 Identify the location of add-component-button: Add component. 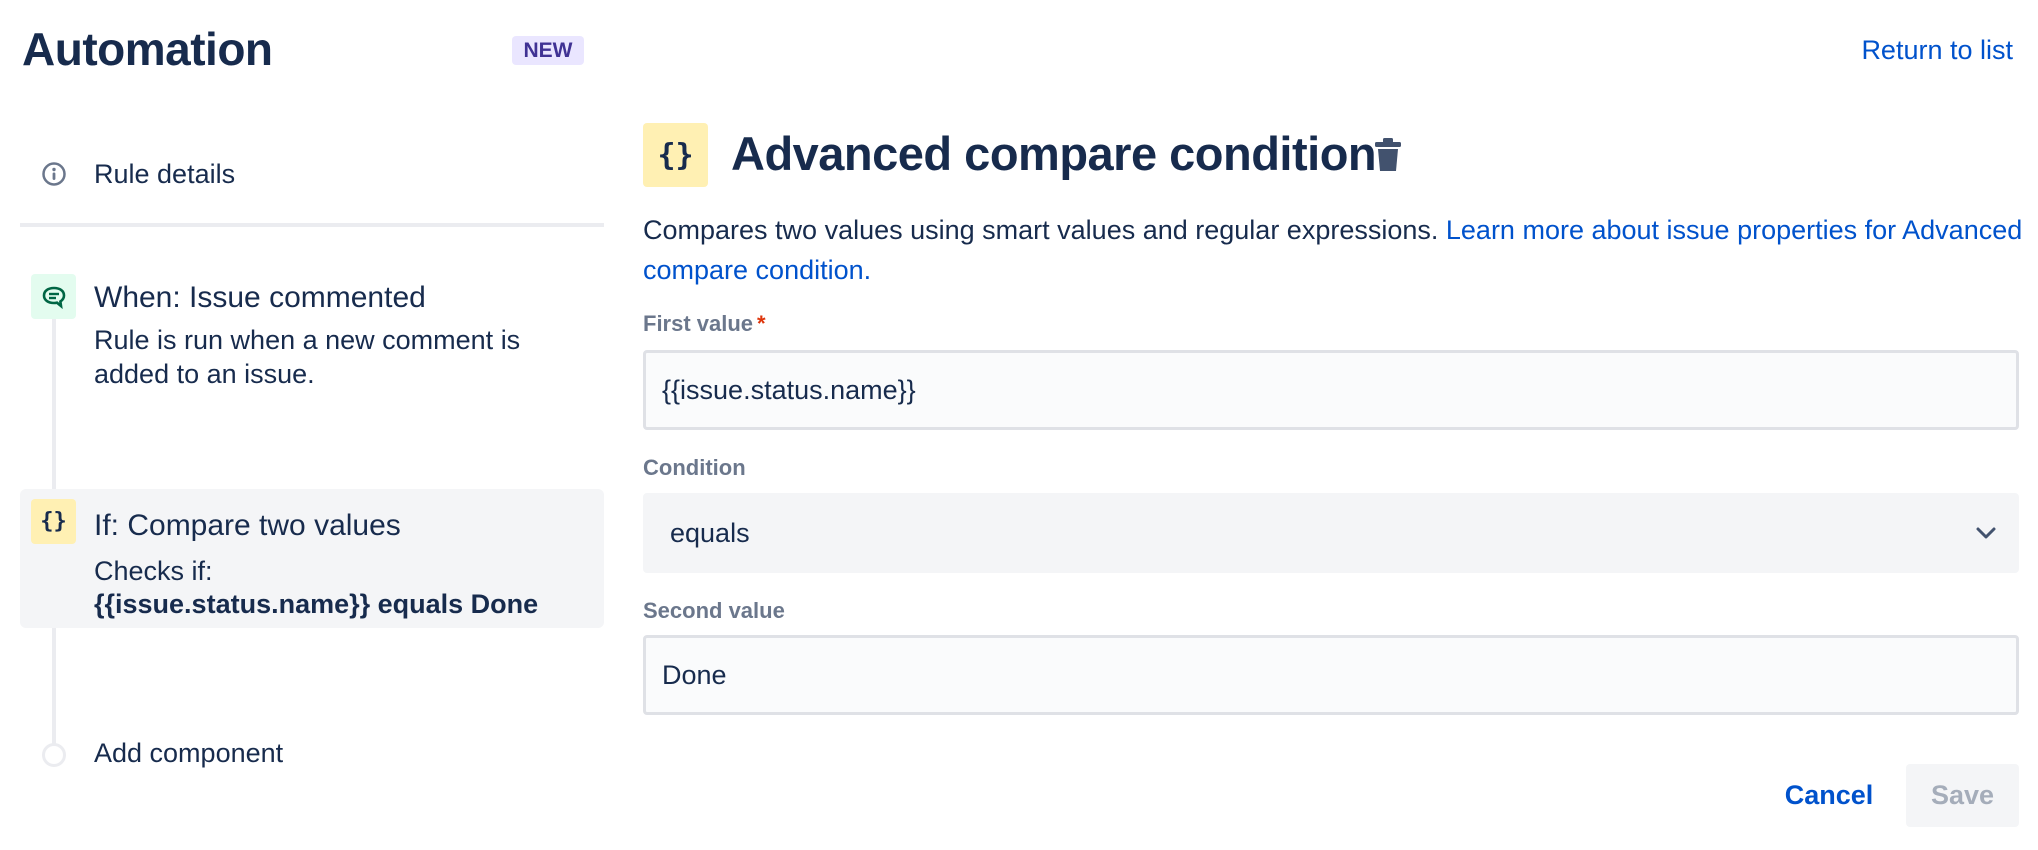
(312, 754).